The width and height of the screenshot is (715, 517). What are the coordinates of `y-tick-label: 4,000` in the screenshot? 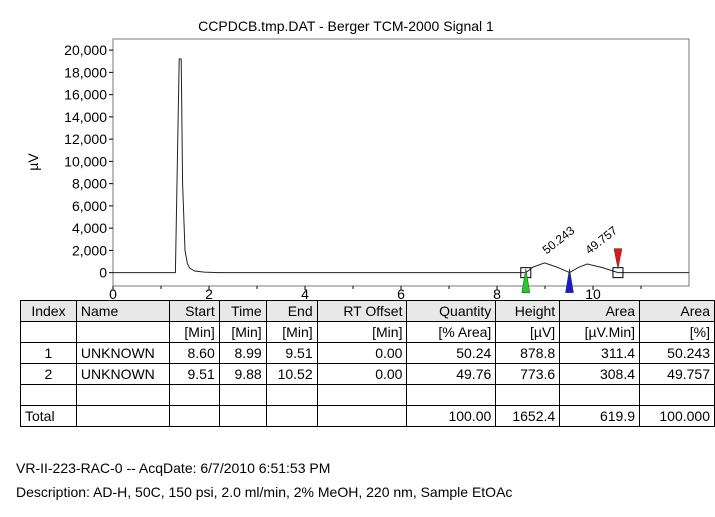 It's located at (89, 228).